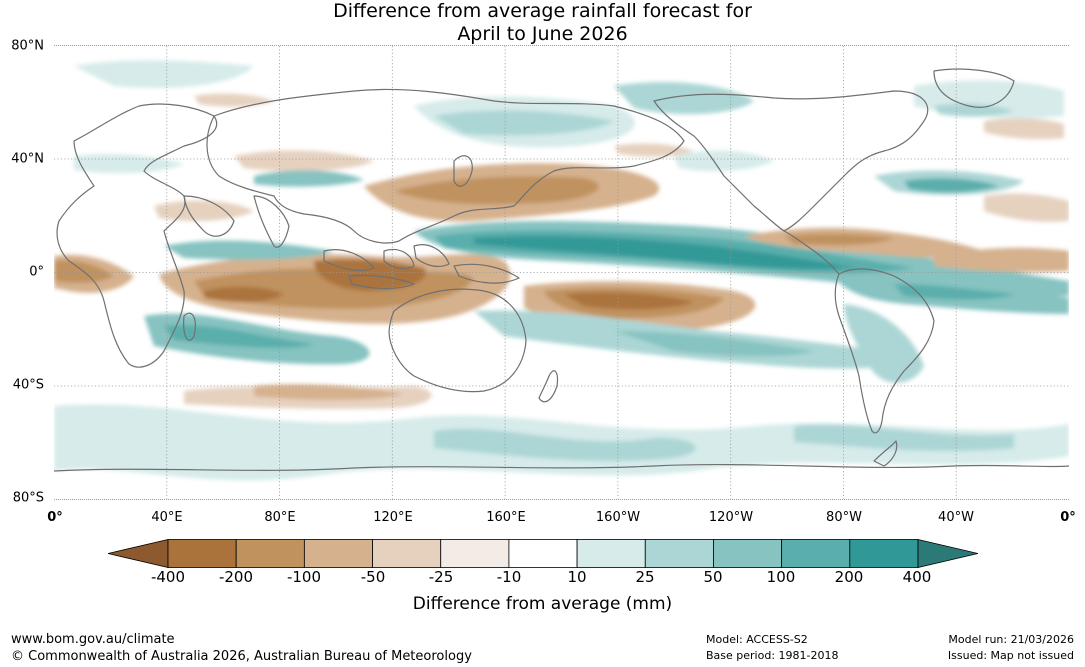  I want to click on lon-label-40e: 40°E, so click(167, 517).